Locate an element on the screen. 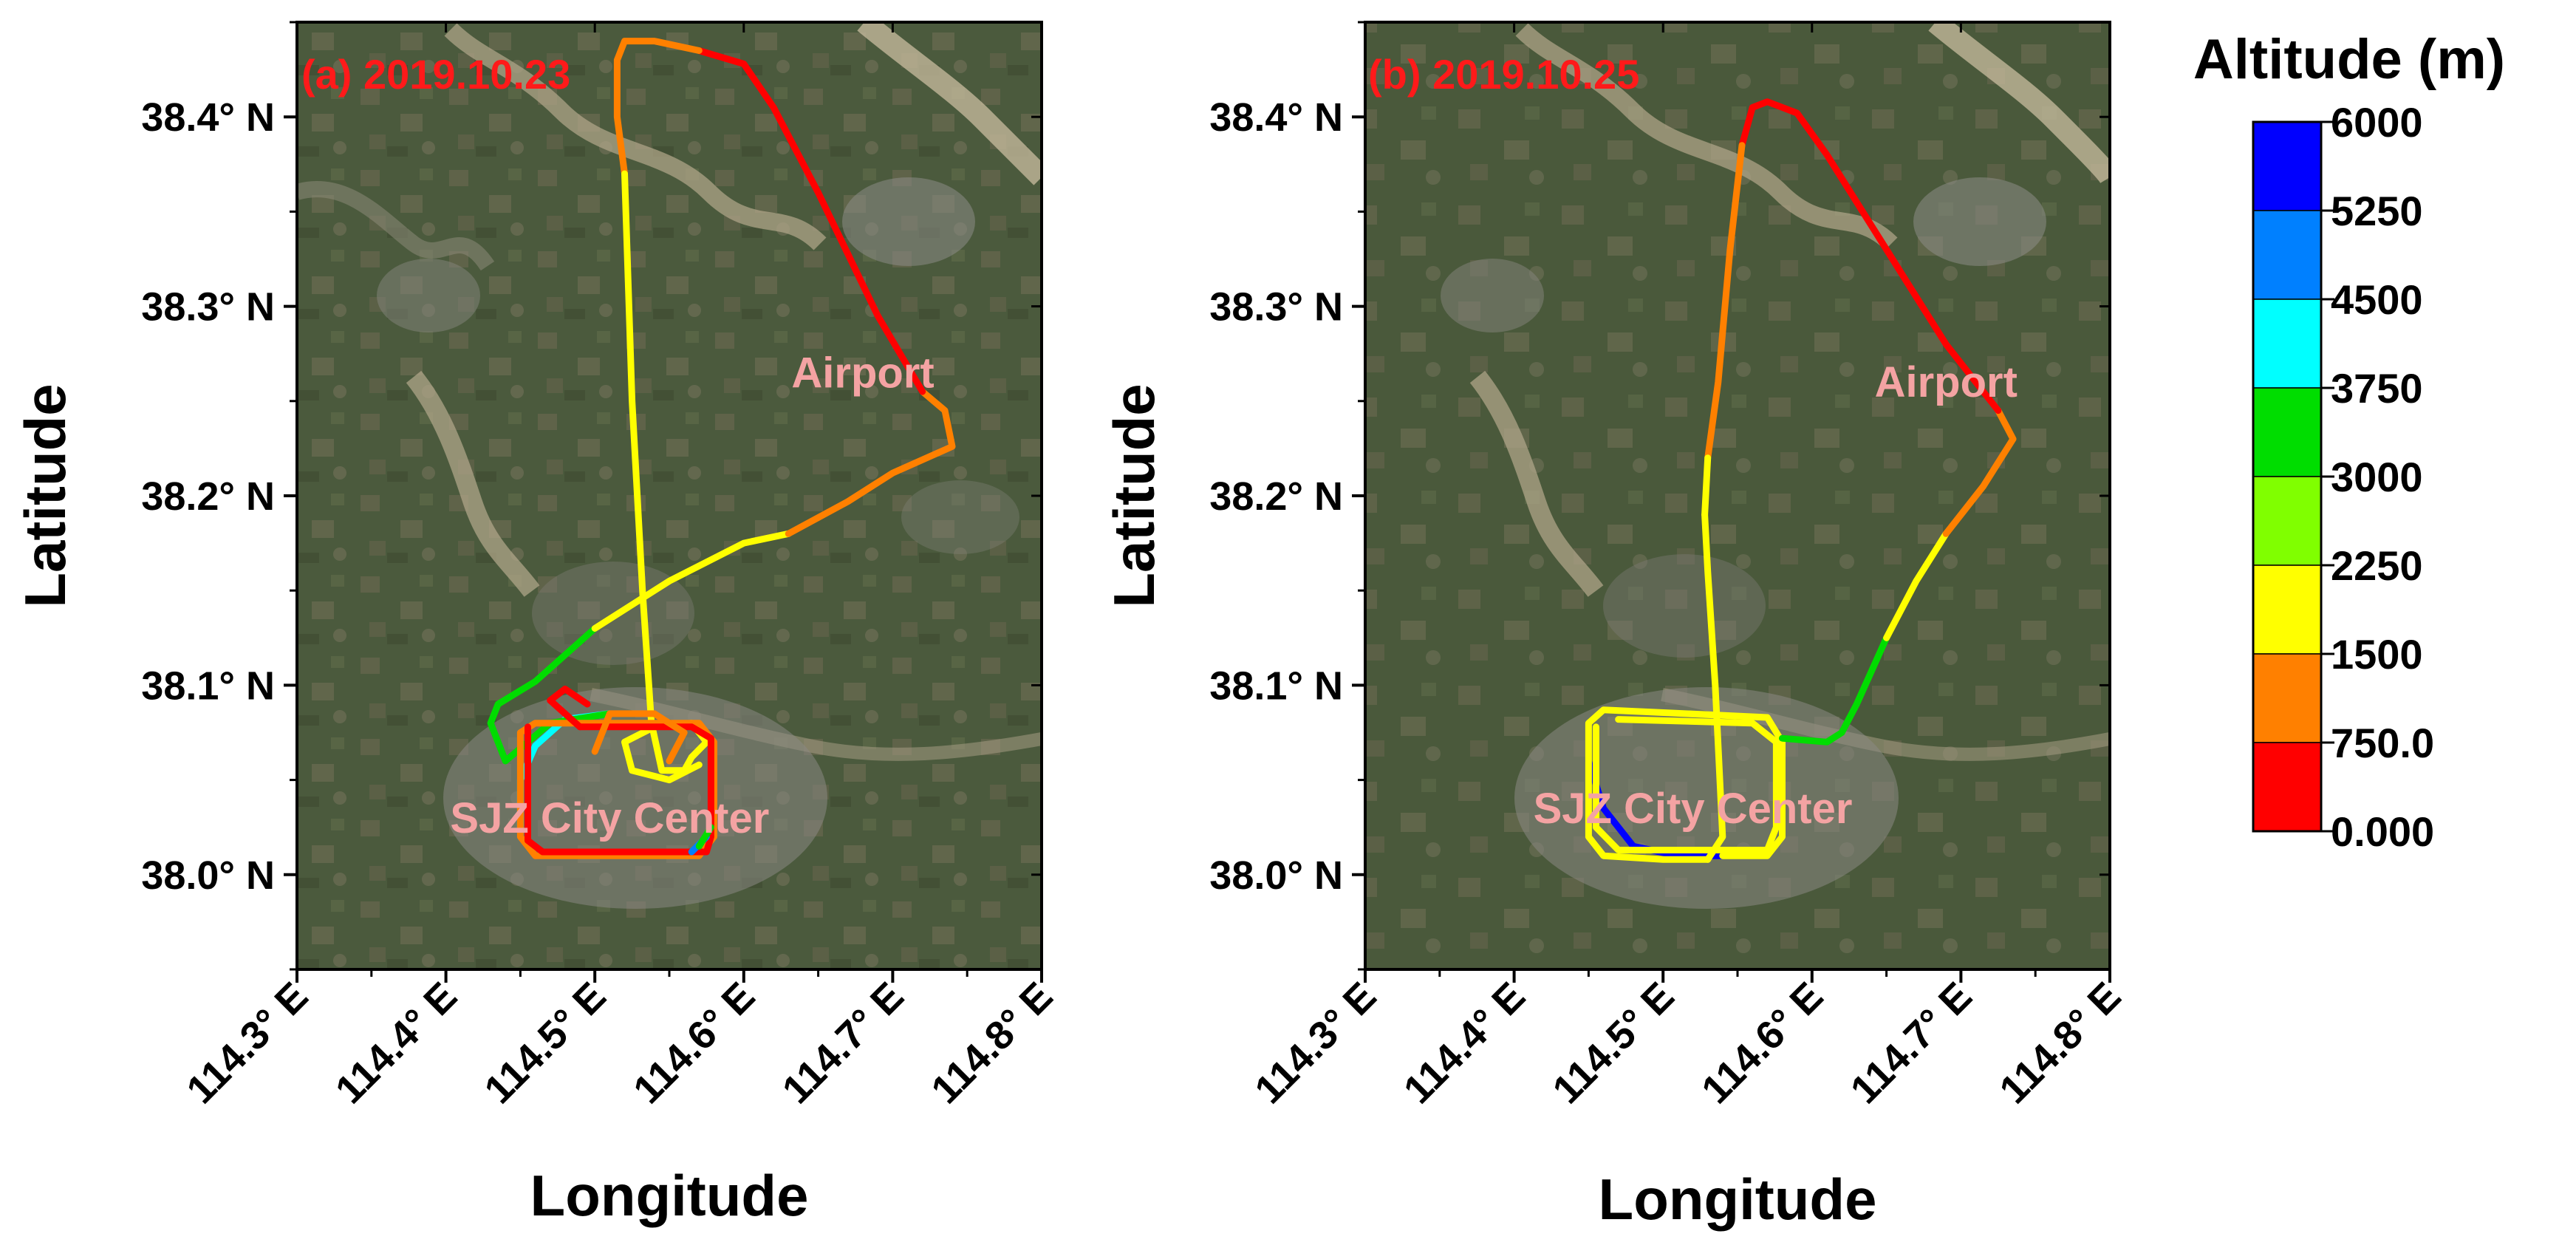 Image resolution: width=2576 pixels, height=1245 pixels. colorbar-tick-label: 750.0 is located at coordinates (2382, 743).